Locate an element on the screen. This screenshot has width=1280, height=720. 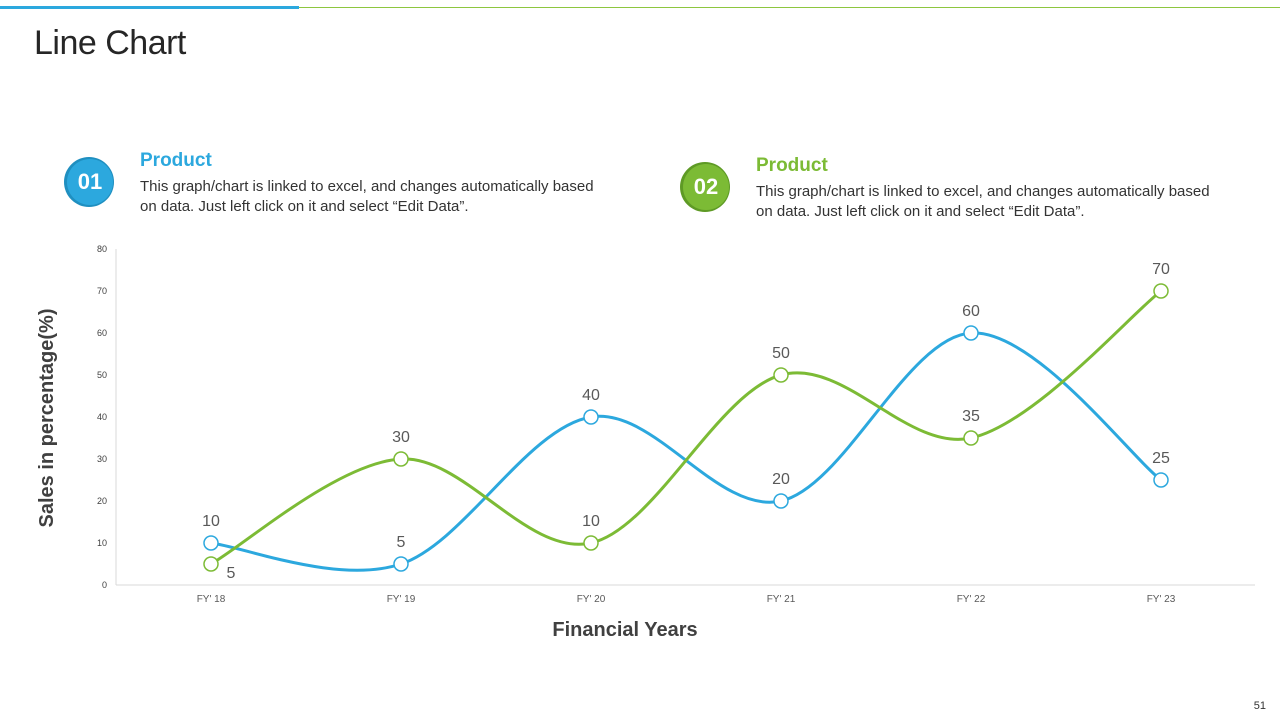
y-tick-label: 20 is located at coordinates (102, 501).